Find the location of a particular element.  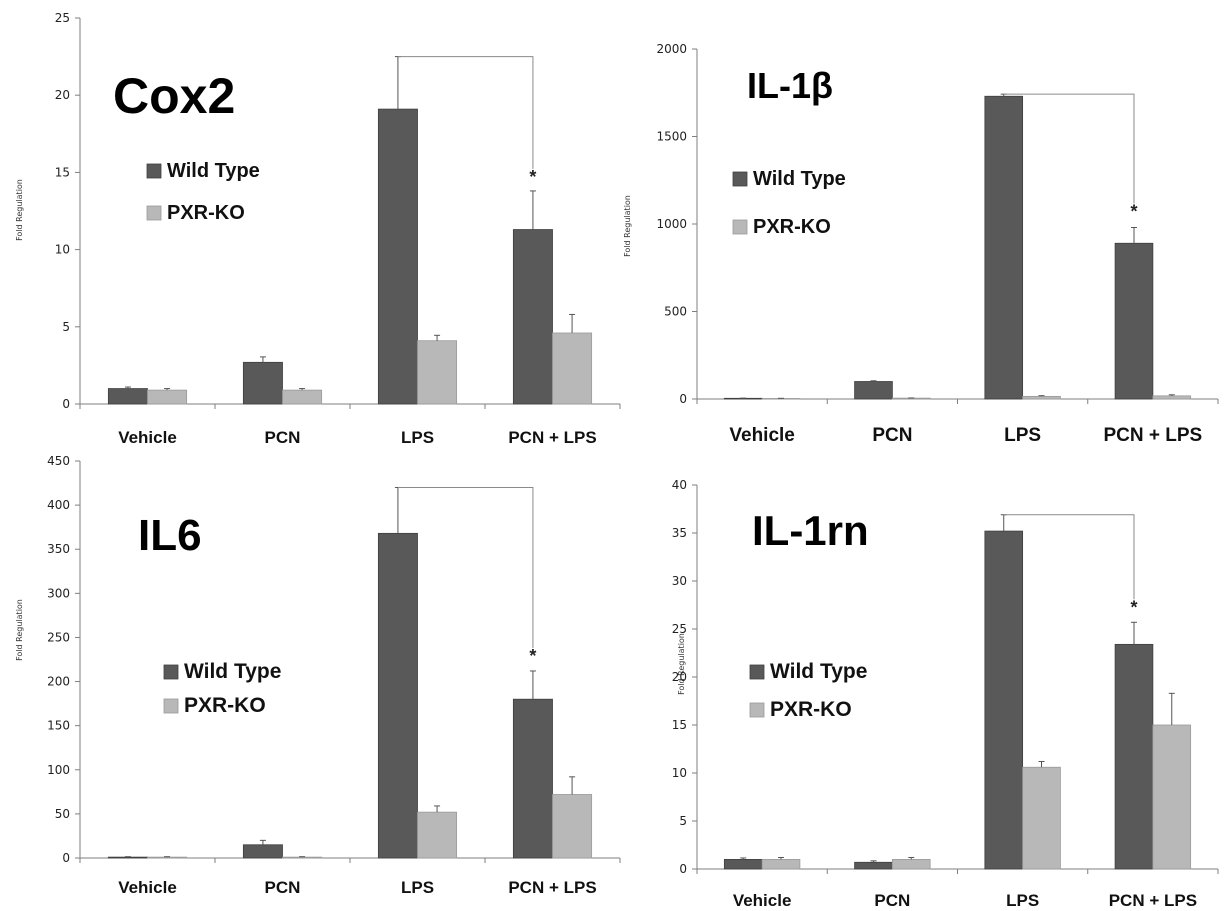

chart-title: Cox2 is located at coordinates (174, 96).